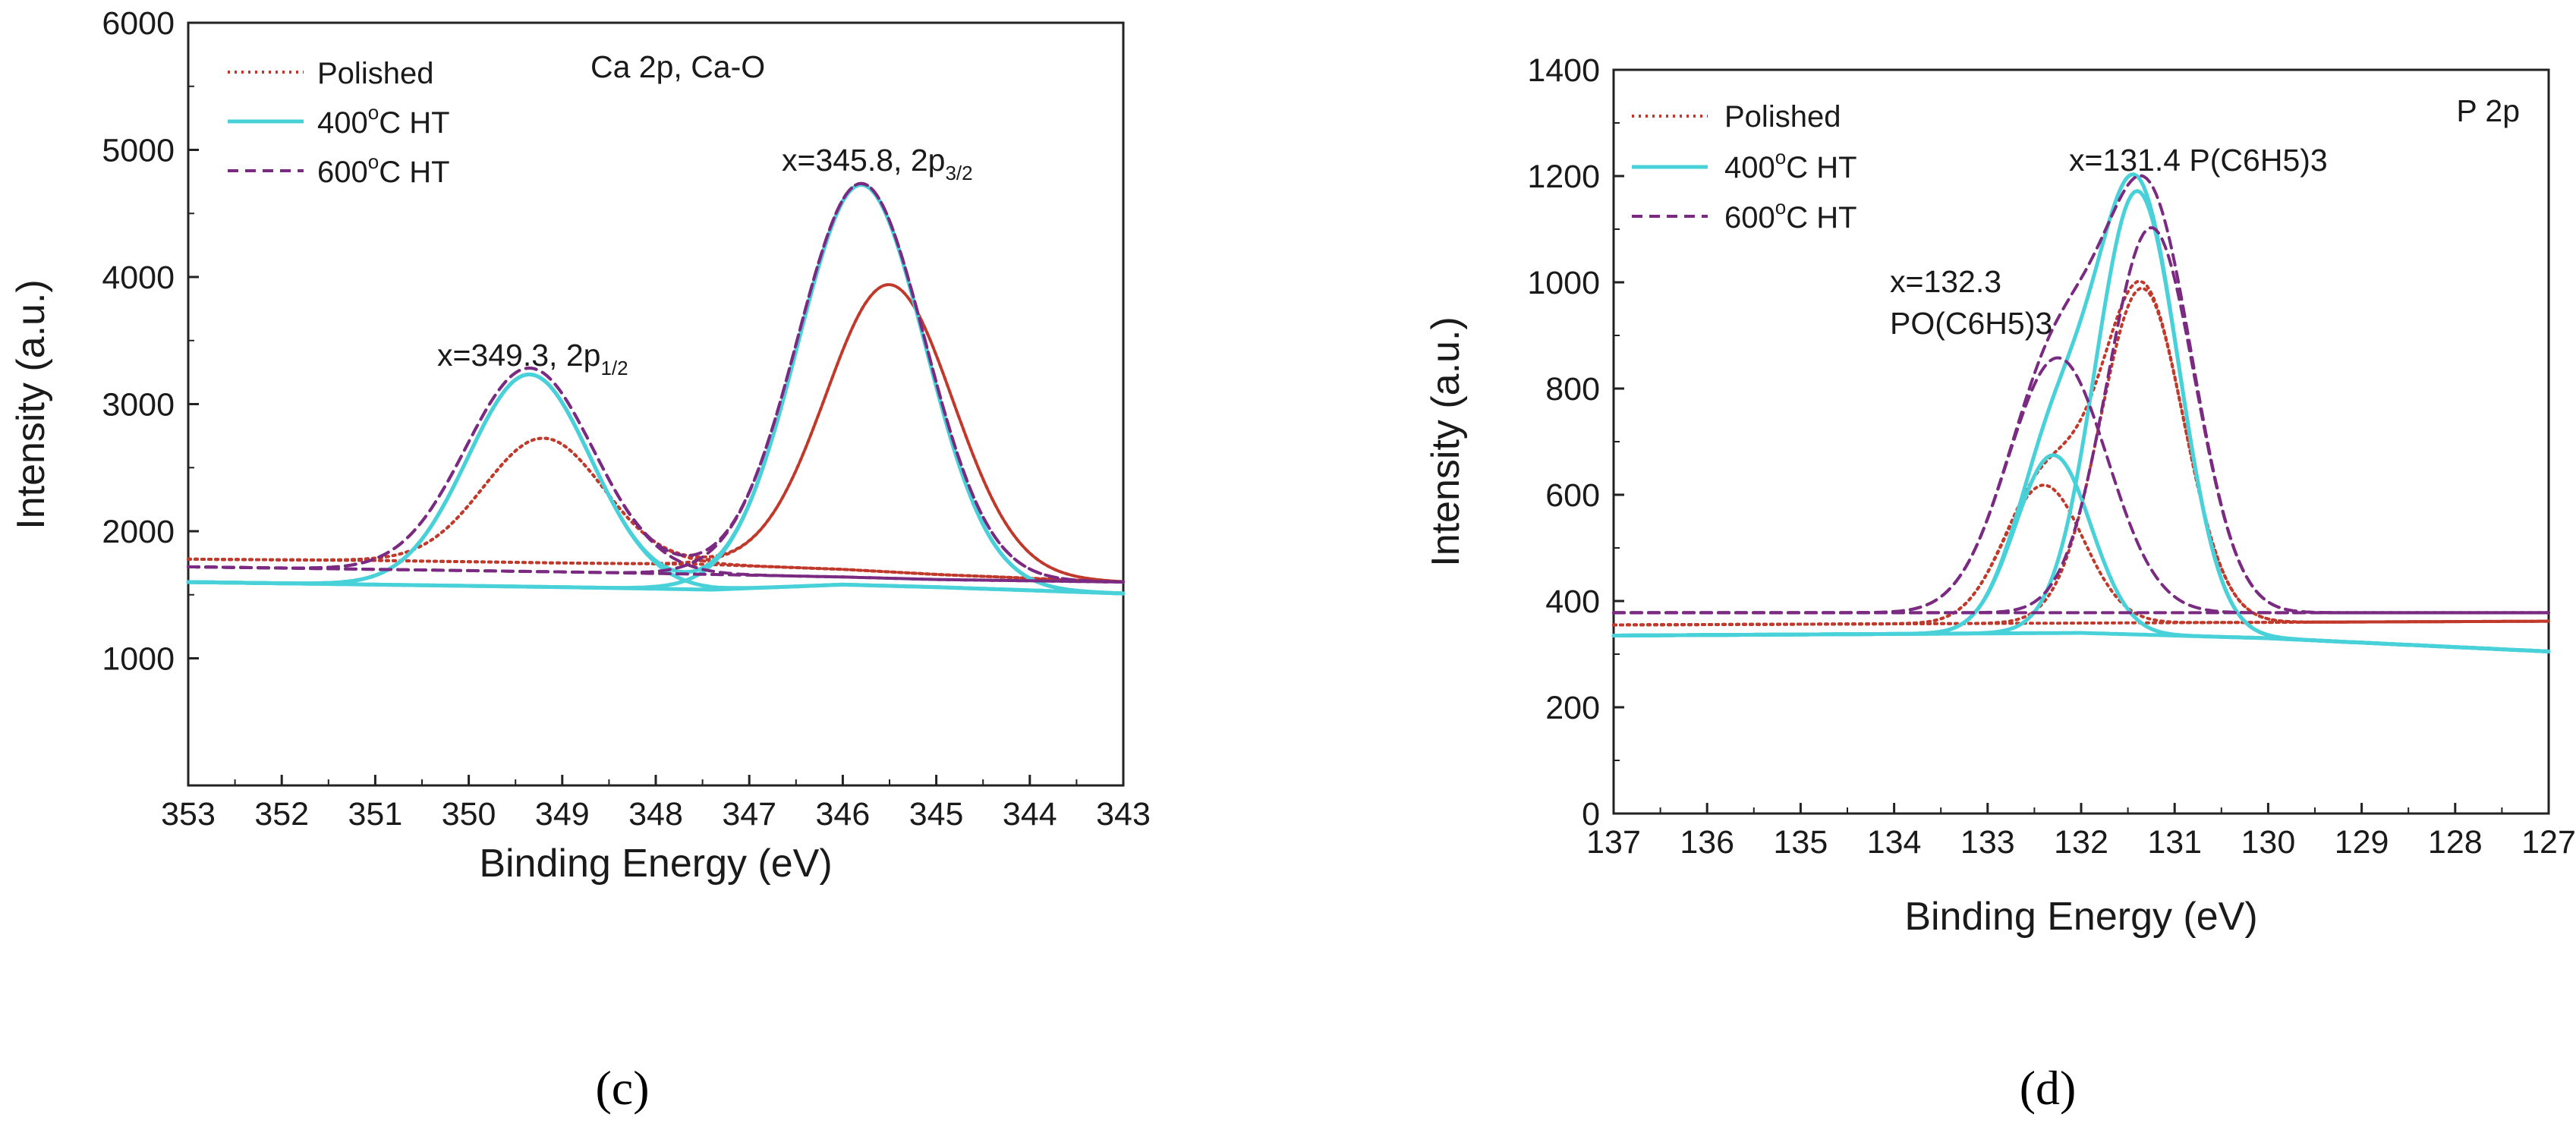  I want to click on x-tick-label: 344, so click(1030, 814).